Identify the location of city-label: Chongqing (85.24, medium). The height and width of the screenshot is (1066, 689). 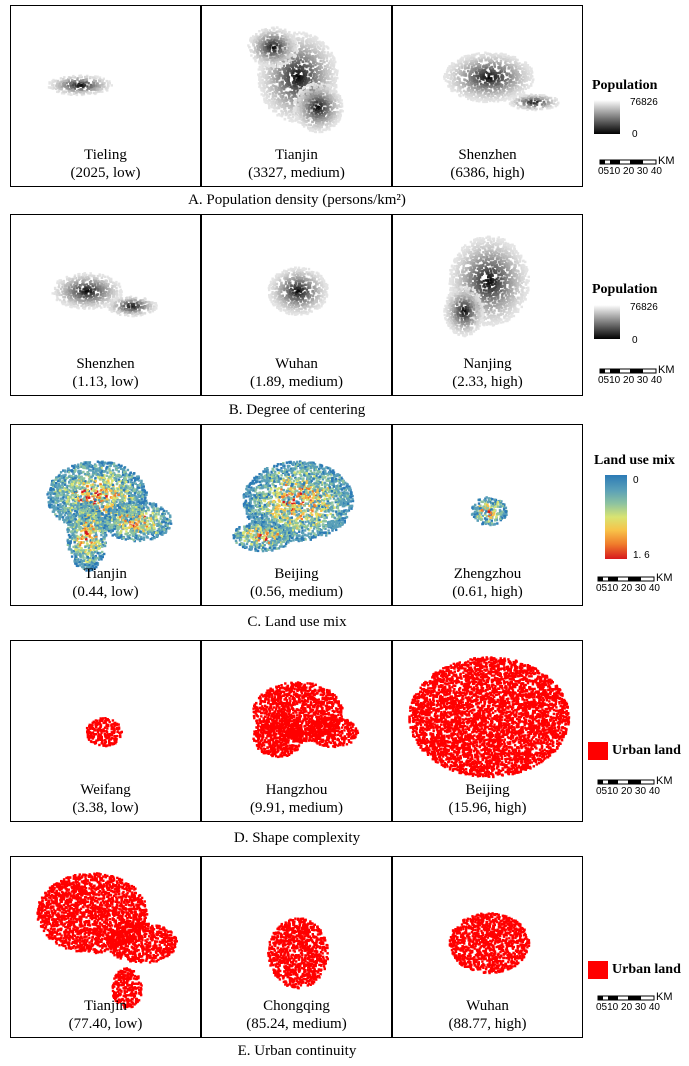
(296, 1015).